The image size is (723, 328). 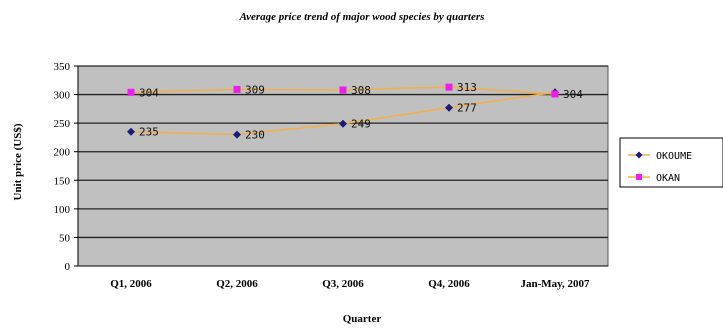 I want to click on x-tick-label: Q1, 2006, so click(x=131, y=284).